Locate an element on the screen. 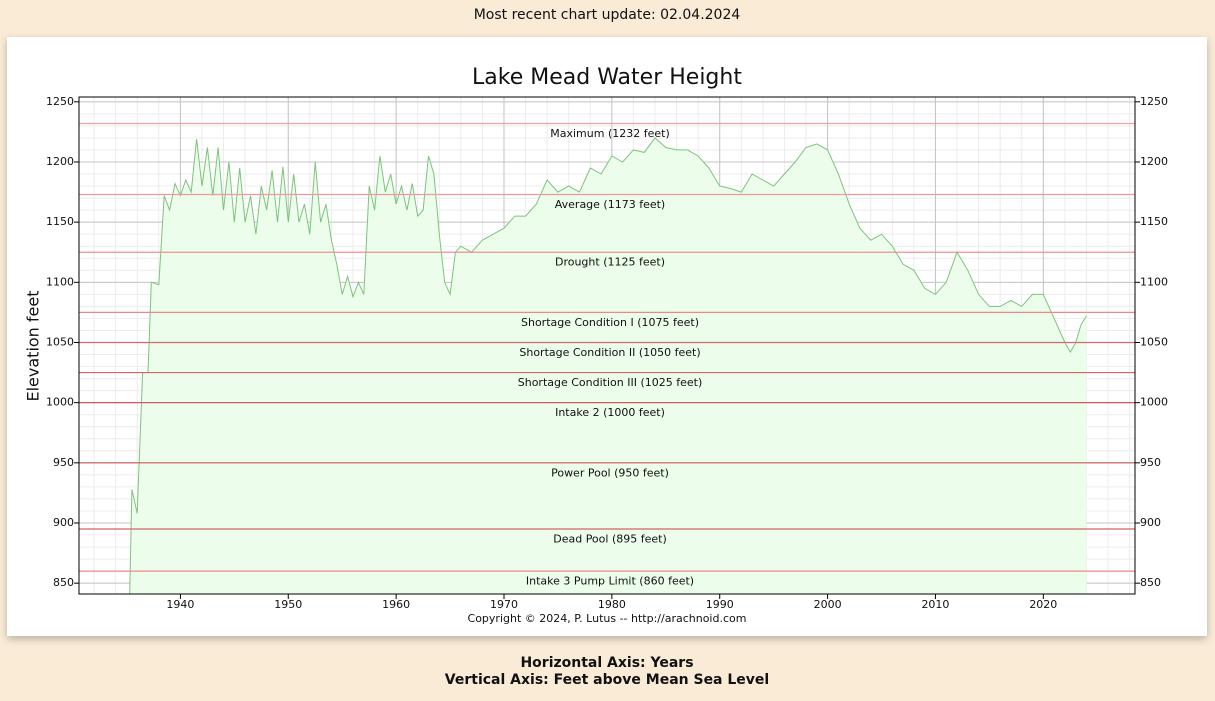 The width and height of the screenshot is (1215, 701). reference-label: Shortage Condition I (1075 feet) is located at coordinates (610, 322).